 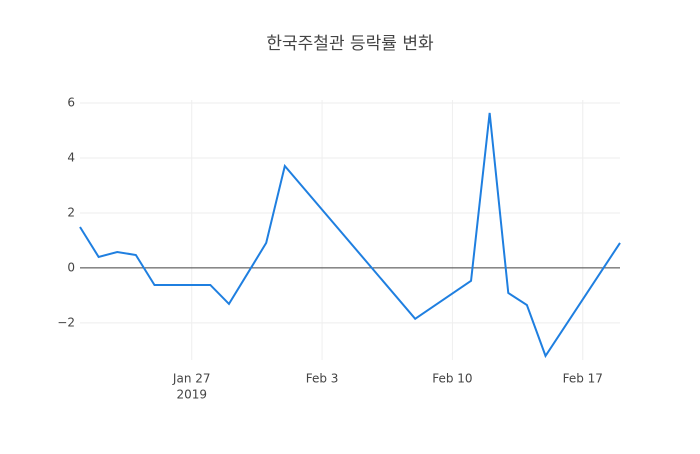 I want to click on y-tick-label: 0, so click(x=71, y=267).